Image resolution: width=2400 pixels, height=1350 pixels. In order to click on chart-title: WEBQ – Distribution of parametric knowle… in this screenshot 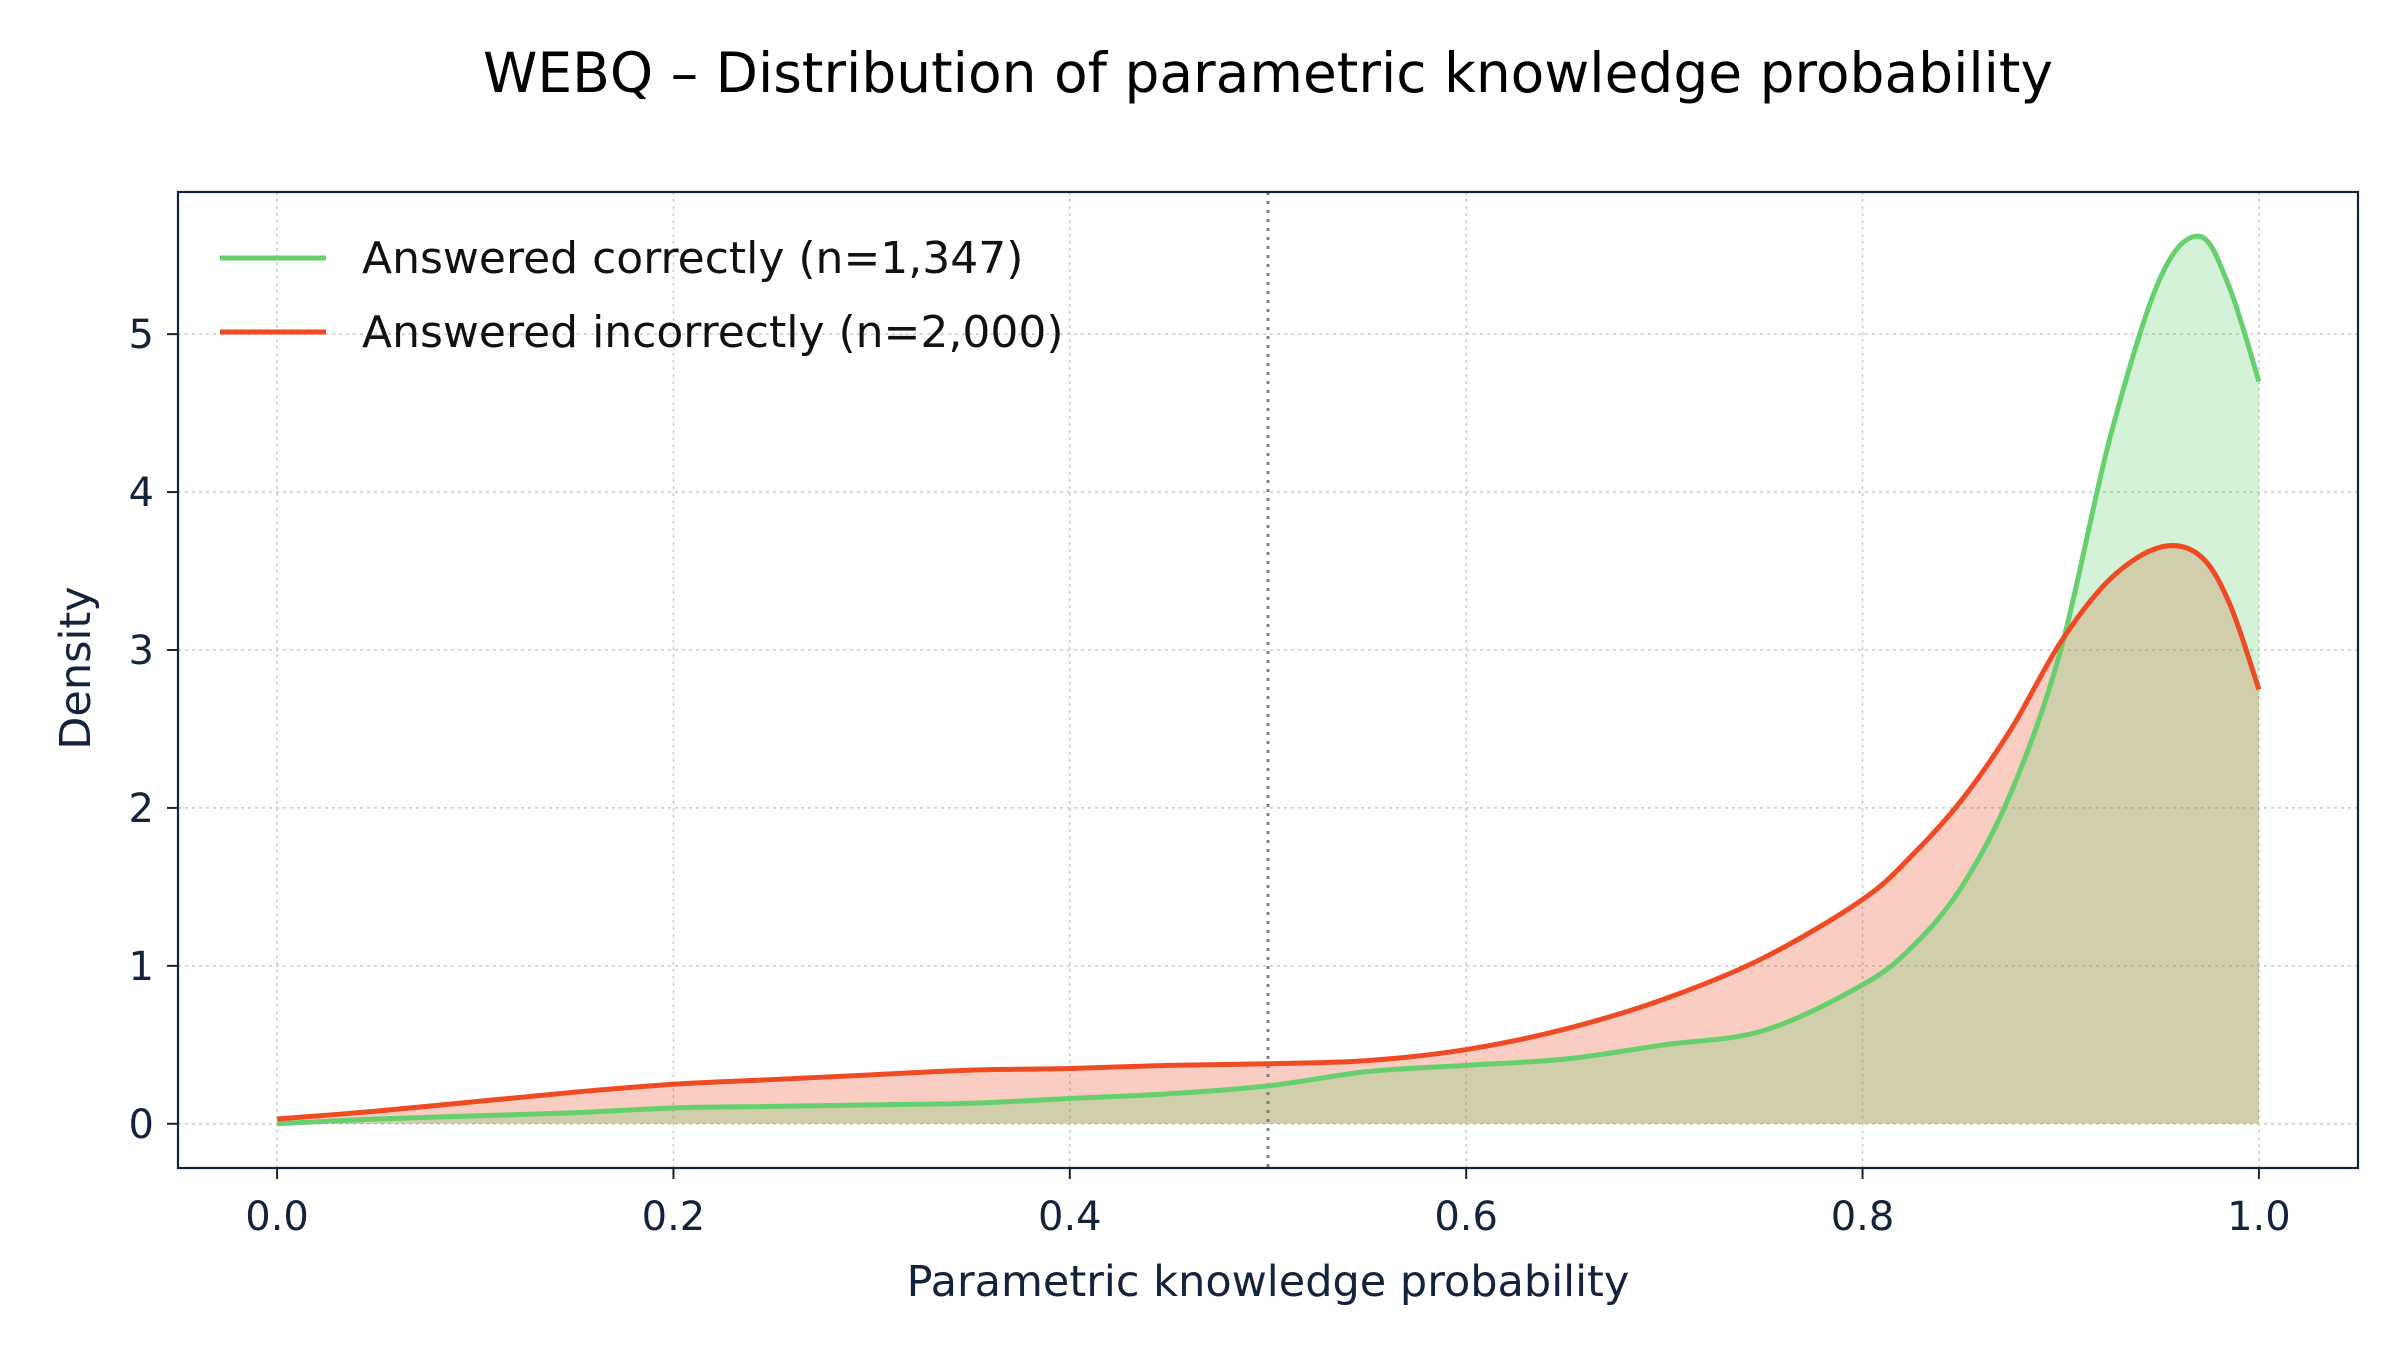, I will do `click(1268, 73)`.